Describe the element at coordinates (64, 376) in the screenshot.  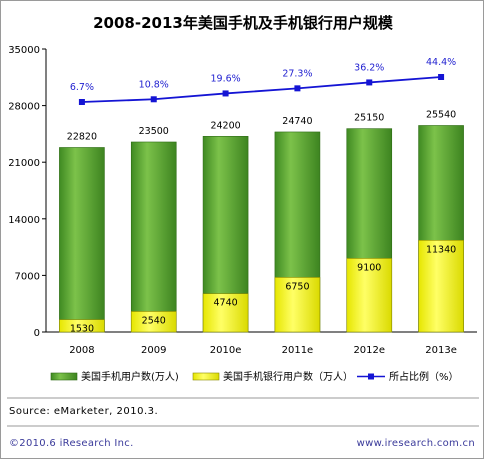
I see `legend-swatch-mobile-users` at that location.